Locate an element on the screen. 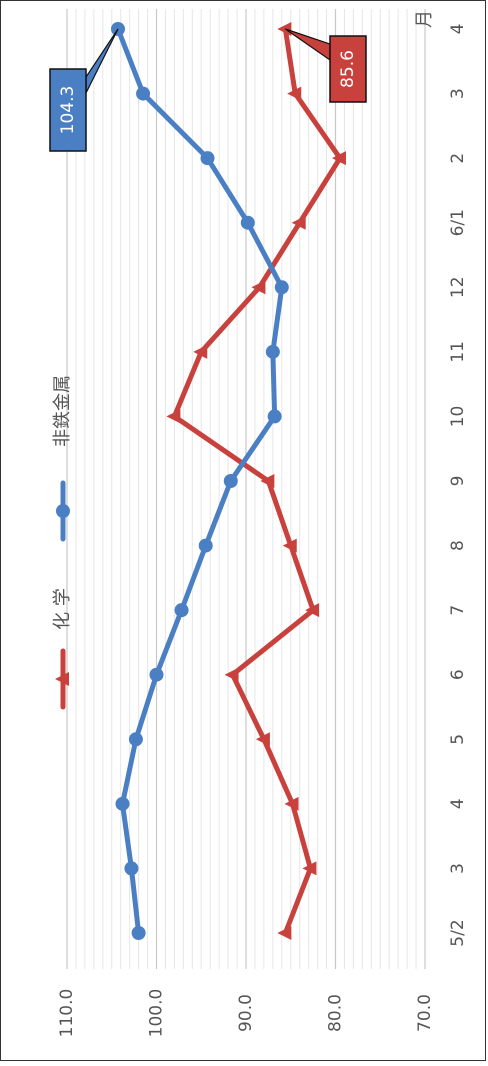  legend-label: 化 学 is located at coordinates (62, 609).